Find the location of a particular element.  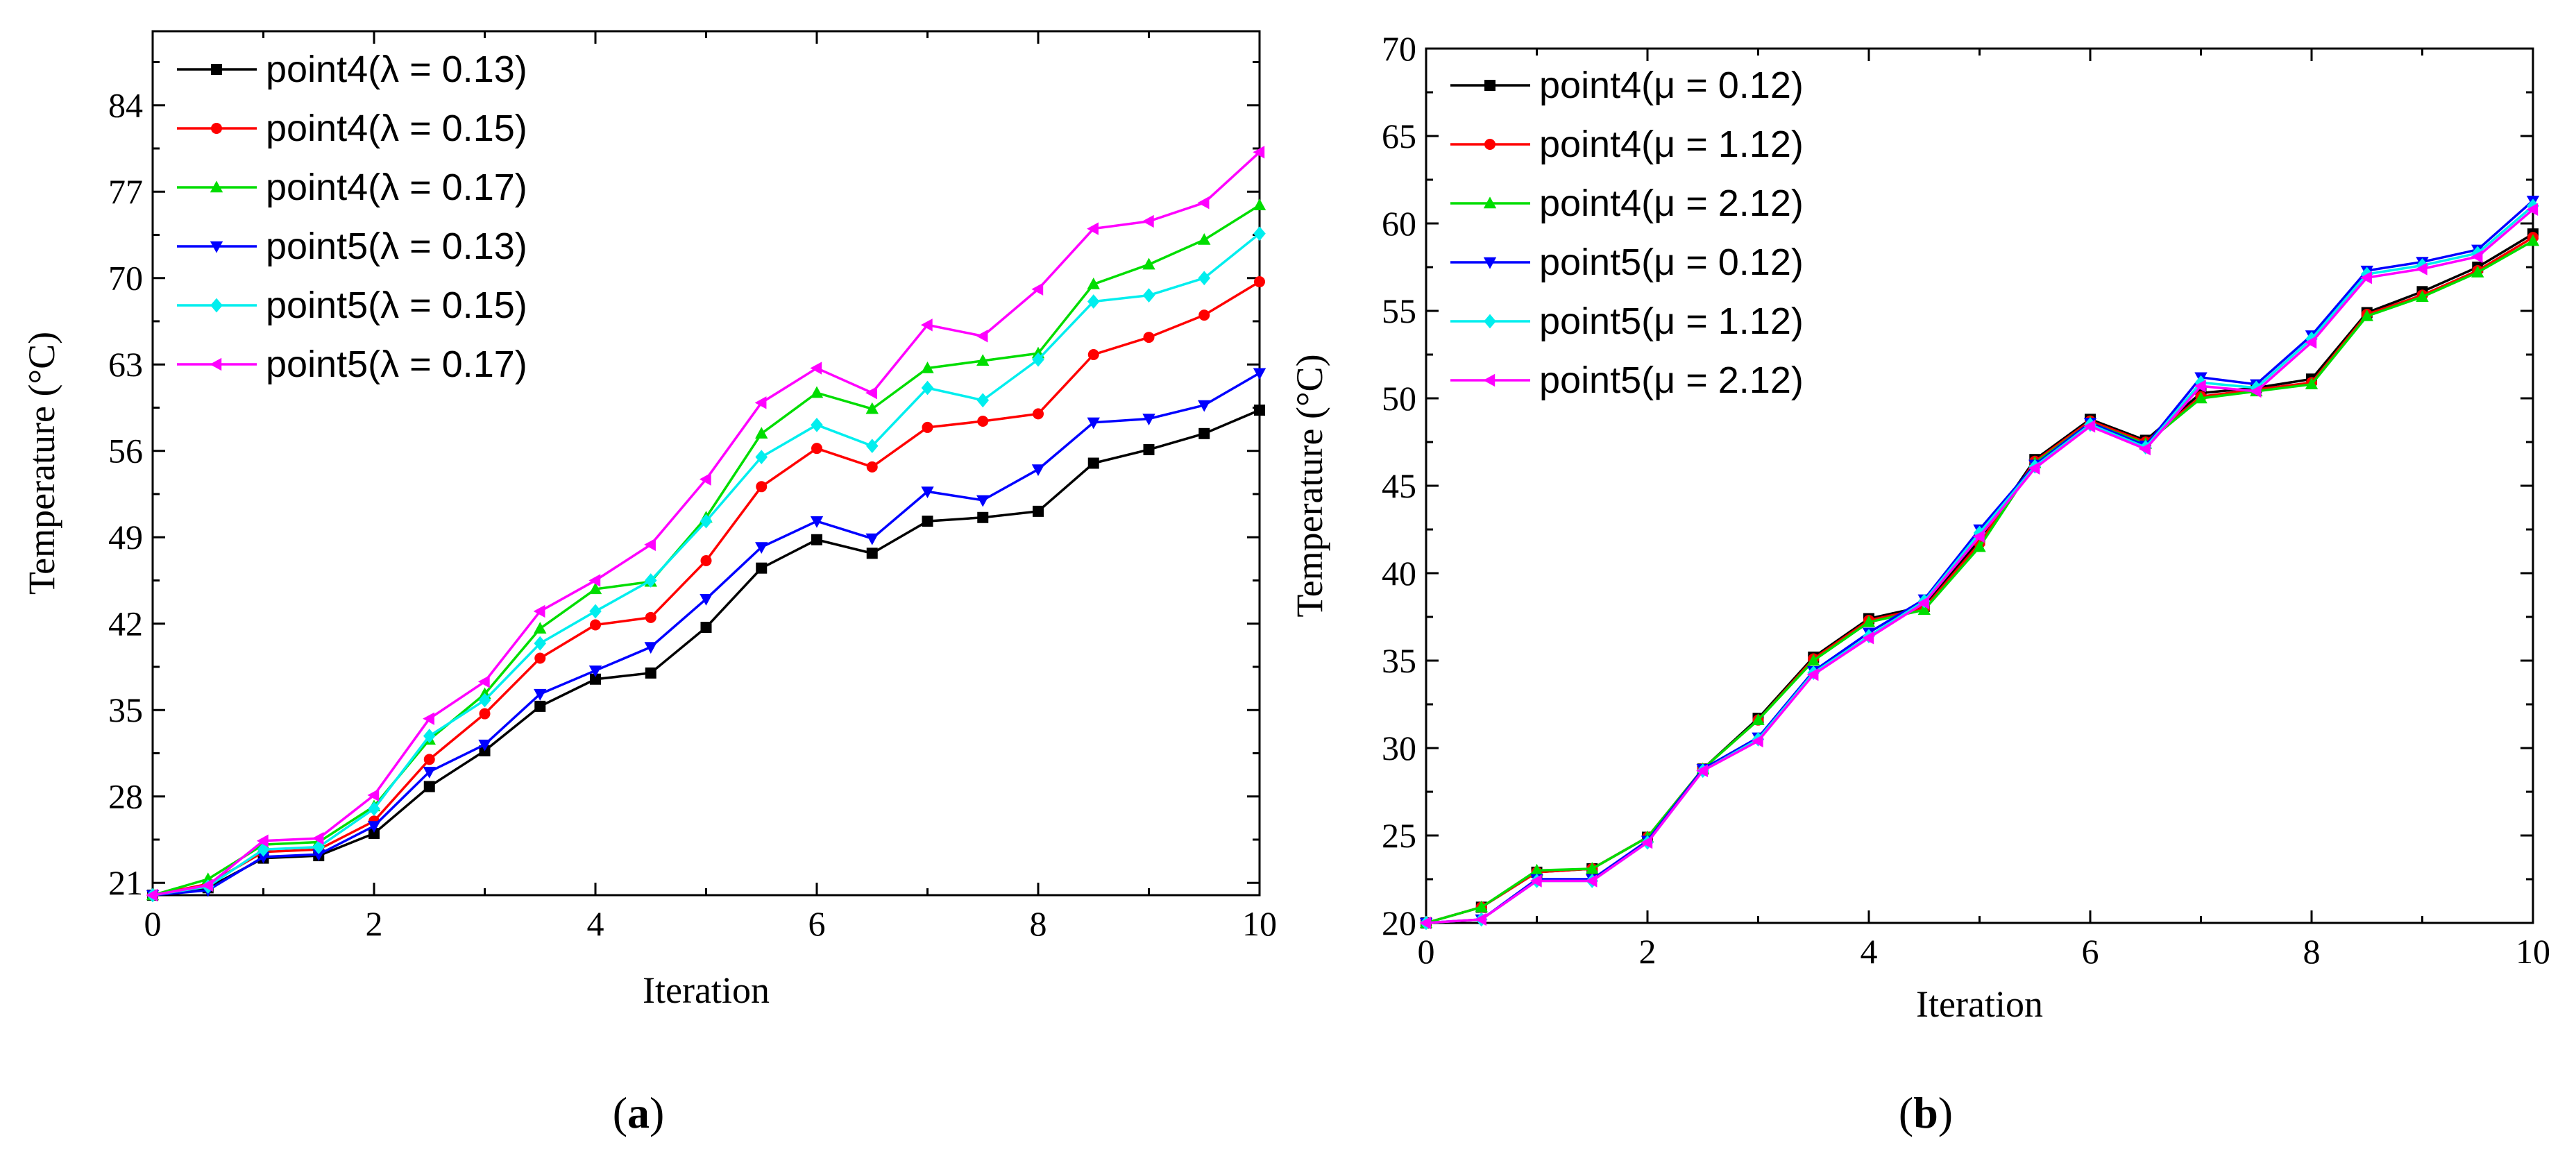

legend-label: point5(λ = 0.17) is located at coordinates (397, 364).